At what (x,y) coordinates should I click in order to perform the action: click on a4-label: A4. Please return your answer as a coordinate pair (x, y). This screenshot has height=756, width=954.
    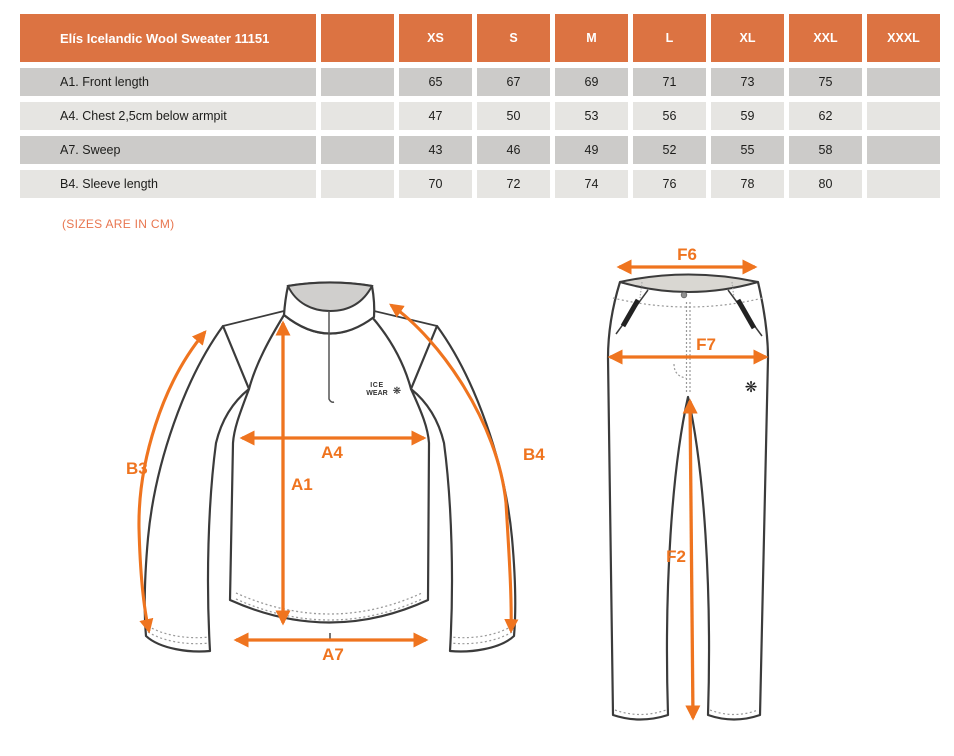
    Looking at the image, I should click on (332, 452).